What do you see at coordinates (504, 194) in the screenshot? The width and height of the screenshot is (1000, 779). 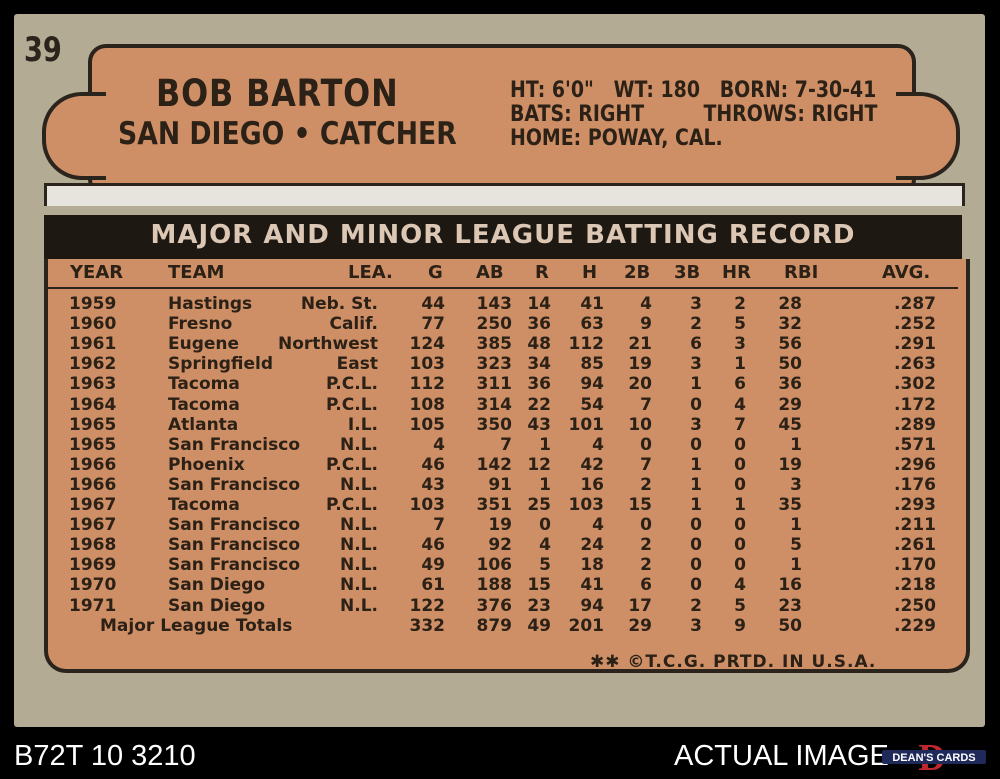 I see `divider-strip` at bounding box center [504, 194].